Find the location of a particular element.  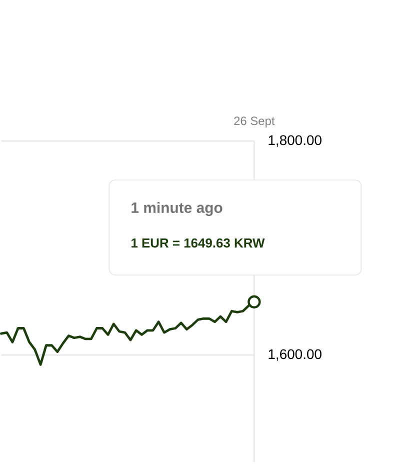

annotation: 1 minute ago is located at coordinates (177, 209).